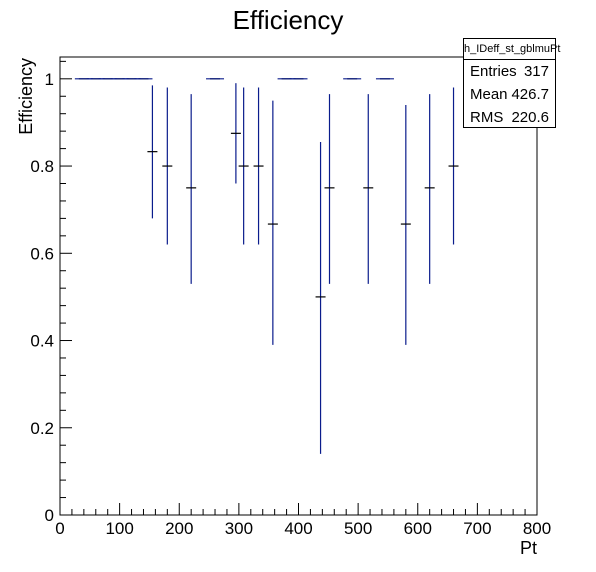 The image size is (596, 572). Describe the element at coordinates (42, 428) in the screenshot. I see `y-tick-label: 0.2` at that location.